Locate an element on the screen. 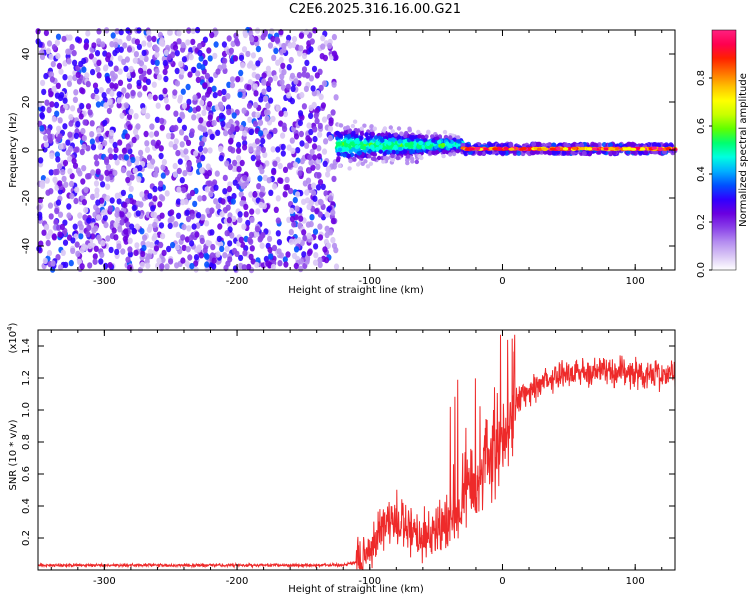 This screenshot has height=600, width=750. snr-scale-exp: 4 is located at coordinates (10, 328).